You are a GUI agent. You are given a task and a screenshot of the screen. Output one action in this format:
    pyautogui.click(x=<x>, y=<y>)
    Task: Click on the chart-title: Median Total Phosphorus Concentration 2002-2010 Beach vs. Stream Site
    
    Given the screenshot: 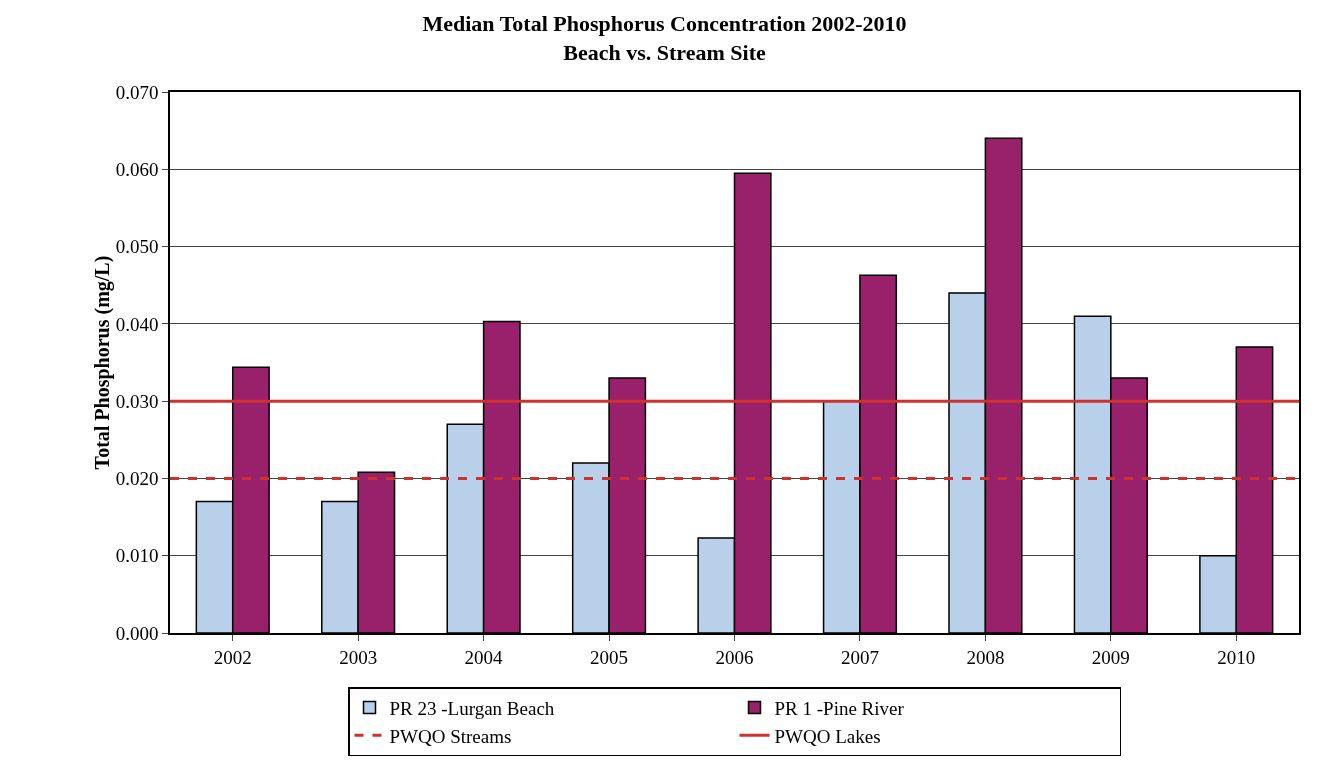 What is the action you would take?
    pyautogui.click(x=664, y=37)
    